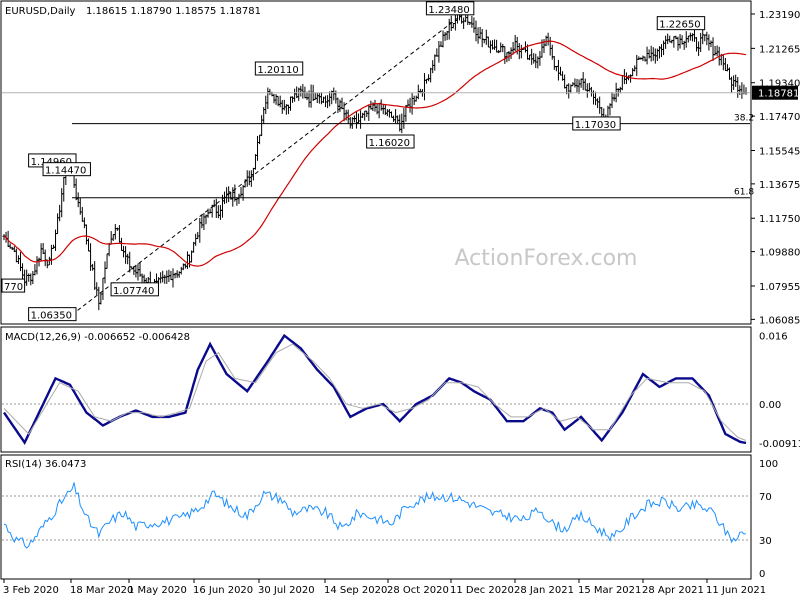 The height and width of the screenshot is (600, 800). What do you see at coordinates (101, 590) in the screenshot?
I see `x-tick-label: 18 Mar 2020` at bounding box center [101, 590].